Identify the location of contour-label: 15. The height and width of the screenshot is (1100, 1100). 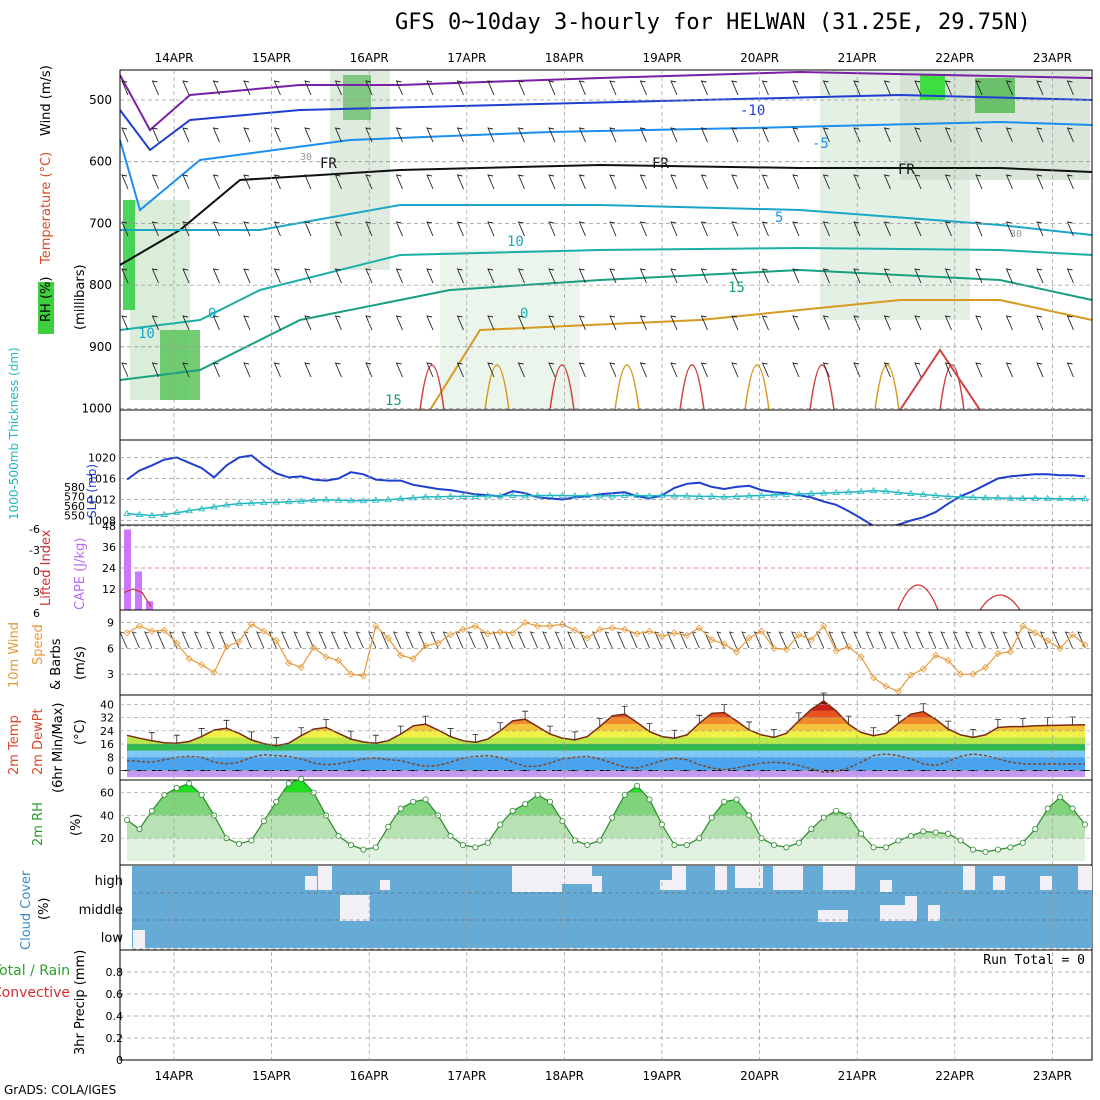
(393, 401).